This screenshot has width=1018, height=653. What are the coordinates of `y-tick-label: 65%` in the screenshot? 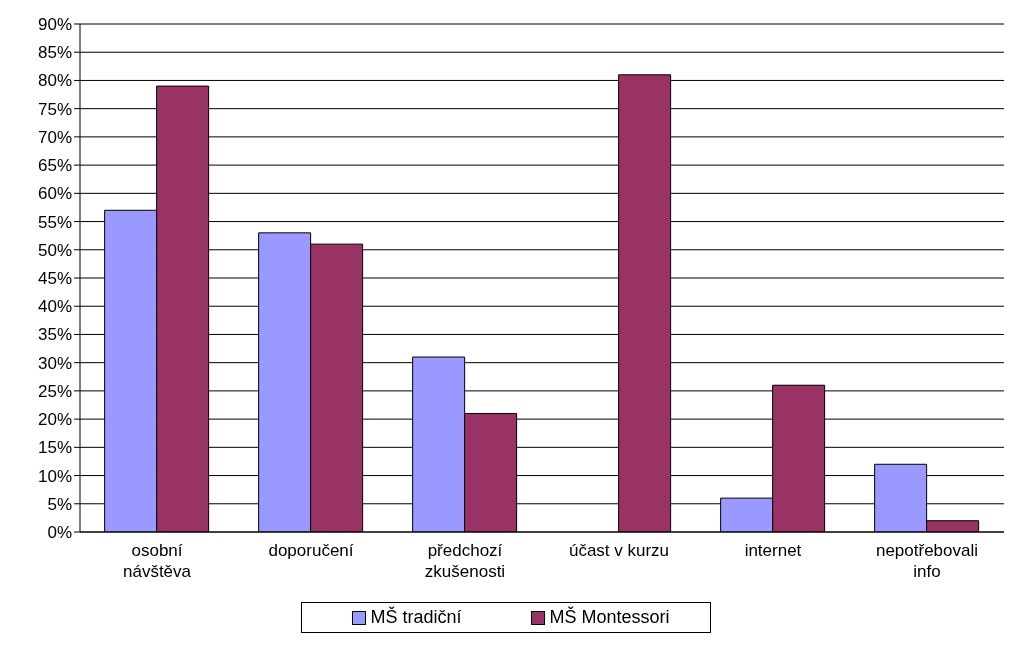 It's located at (54, 166).